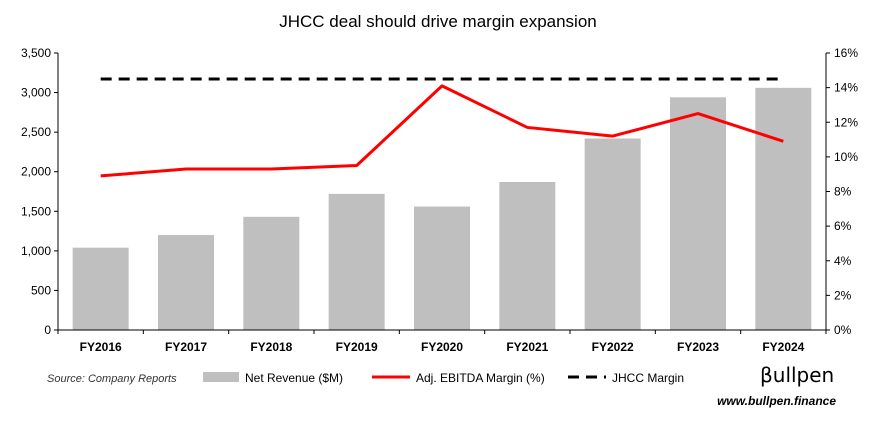 Image resolution: width=876 pixels, height=424 pixels. I want to click on website-url: www.bullpen.finance, so click(776, 401).